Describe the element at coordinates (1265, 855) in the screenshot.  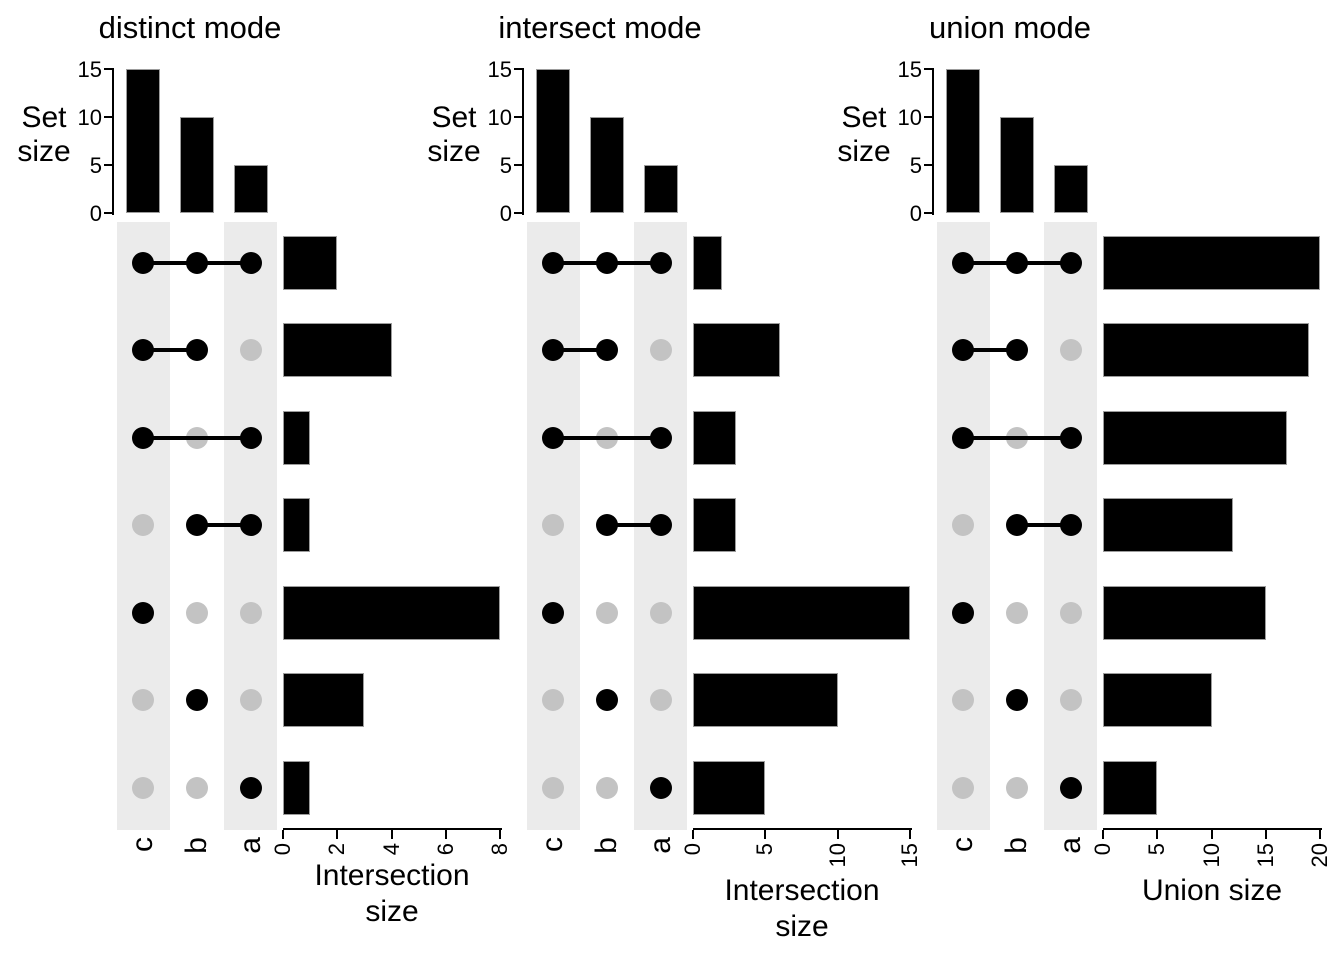
I see `x-axis-tick-label: 15` at that location.